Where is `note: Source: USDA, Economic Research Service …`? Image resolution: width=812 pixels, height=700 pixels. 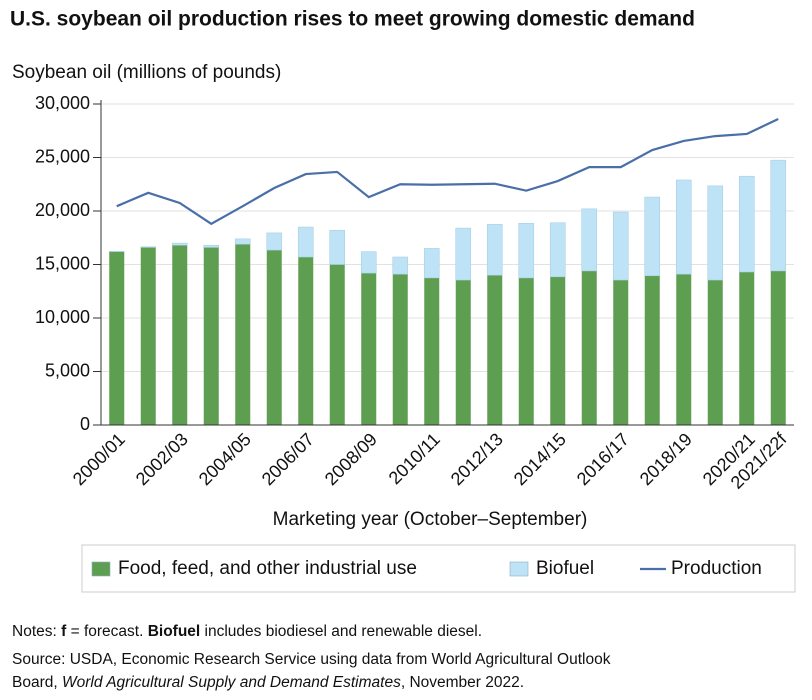 note: Source: USDA, Economic Research Service … is located at coordinates (311, 659).